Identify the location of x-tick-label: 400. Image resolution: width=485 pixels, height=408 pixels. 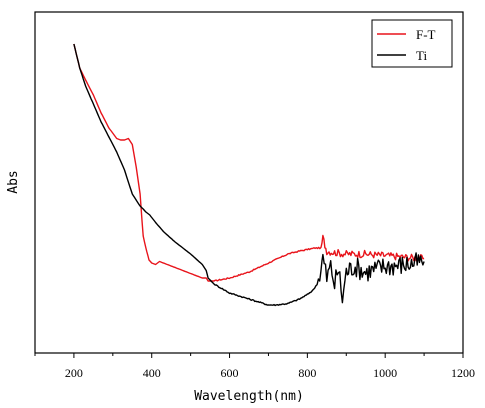
(152, 373).